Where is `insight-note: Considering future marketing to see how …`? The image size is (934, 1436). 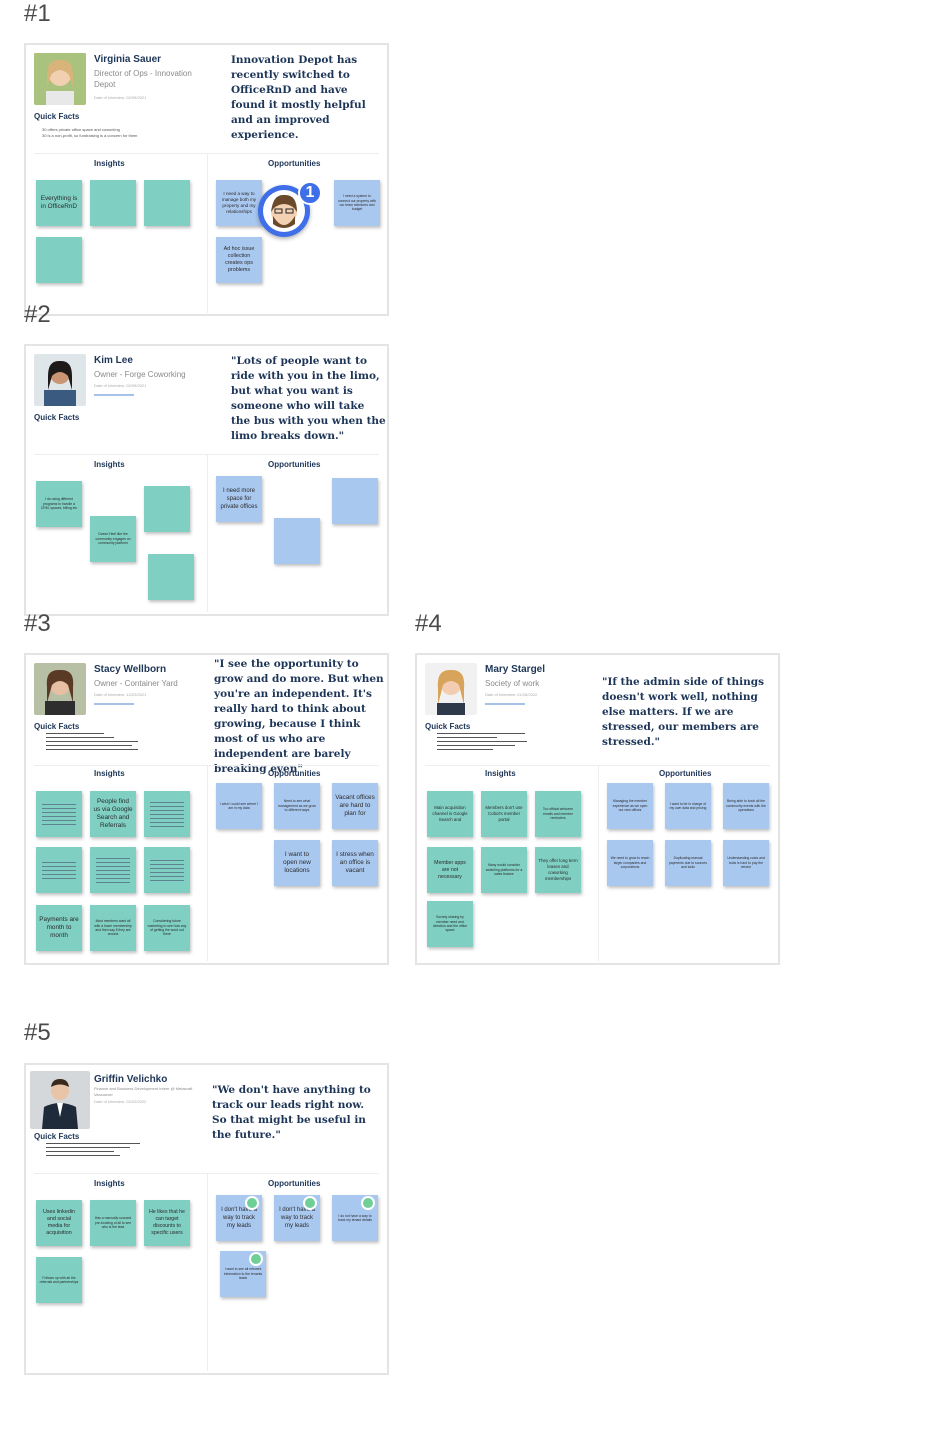 insight-note: Considering future marketing to see how … is located at coordinates (167, 928).